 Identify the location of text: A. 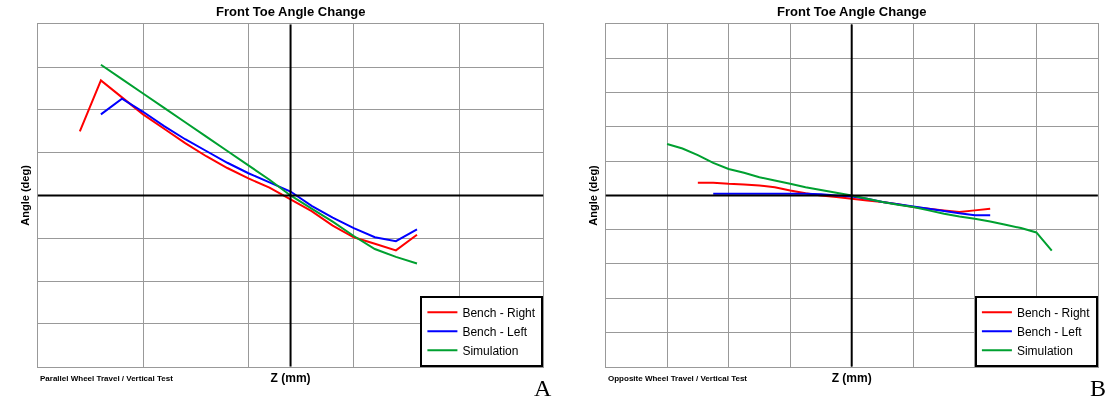
(543, 388).